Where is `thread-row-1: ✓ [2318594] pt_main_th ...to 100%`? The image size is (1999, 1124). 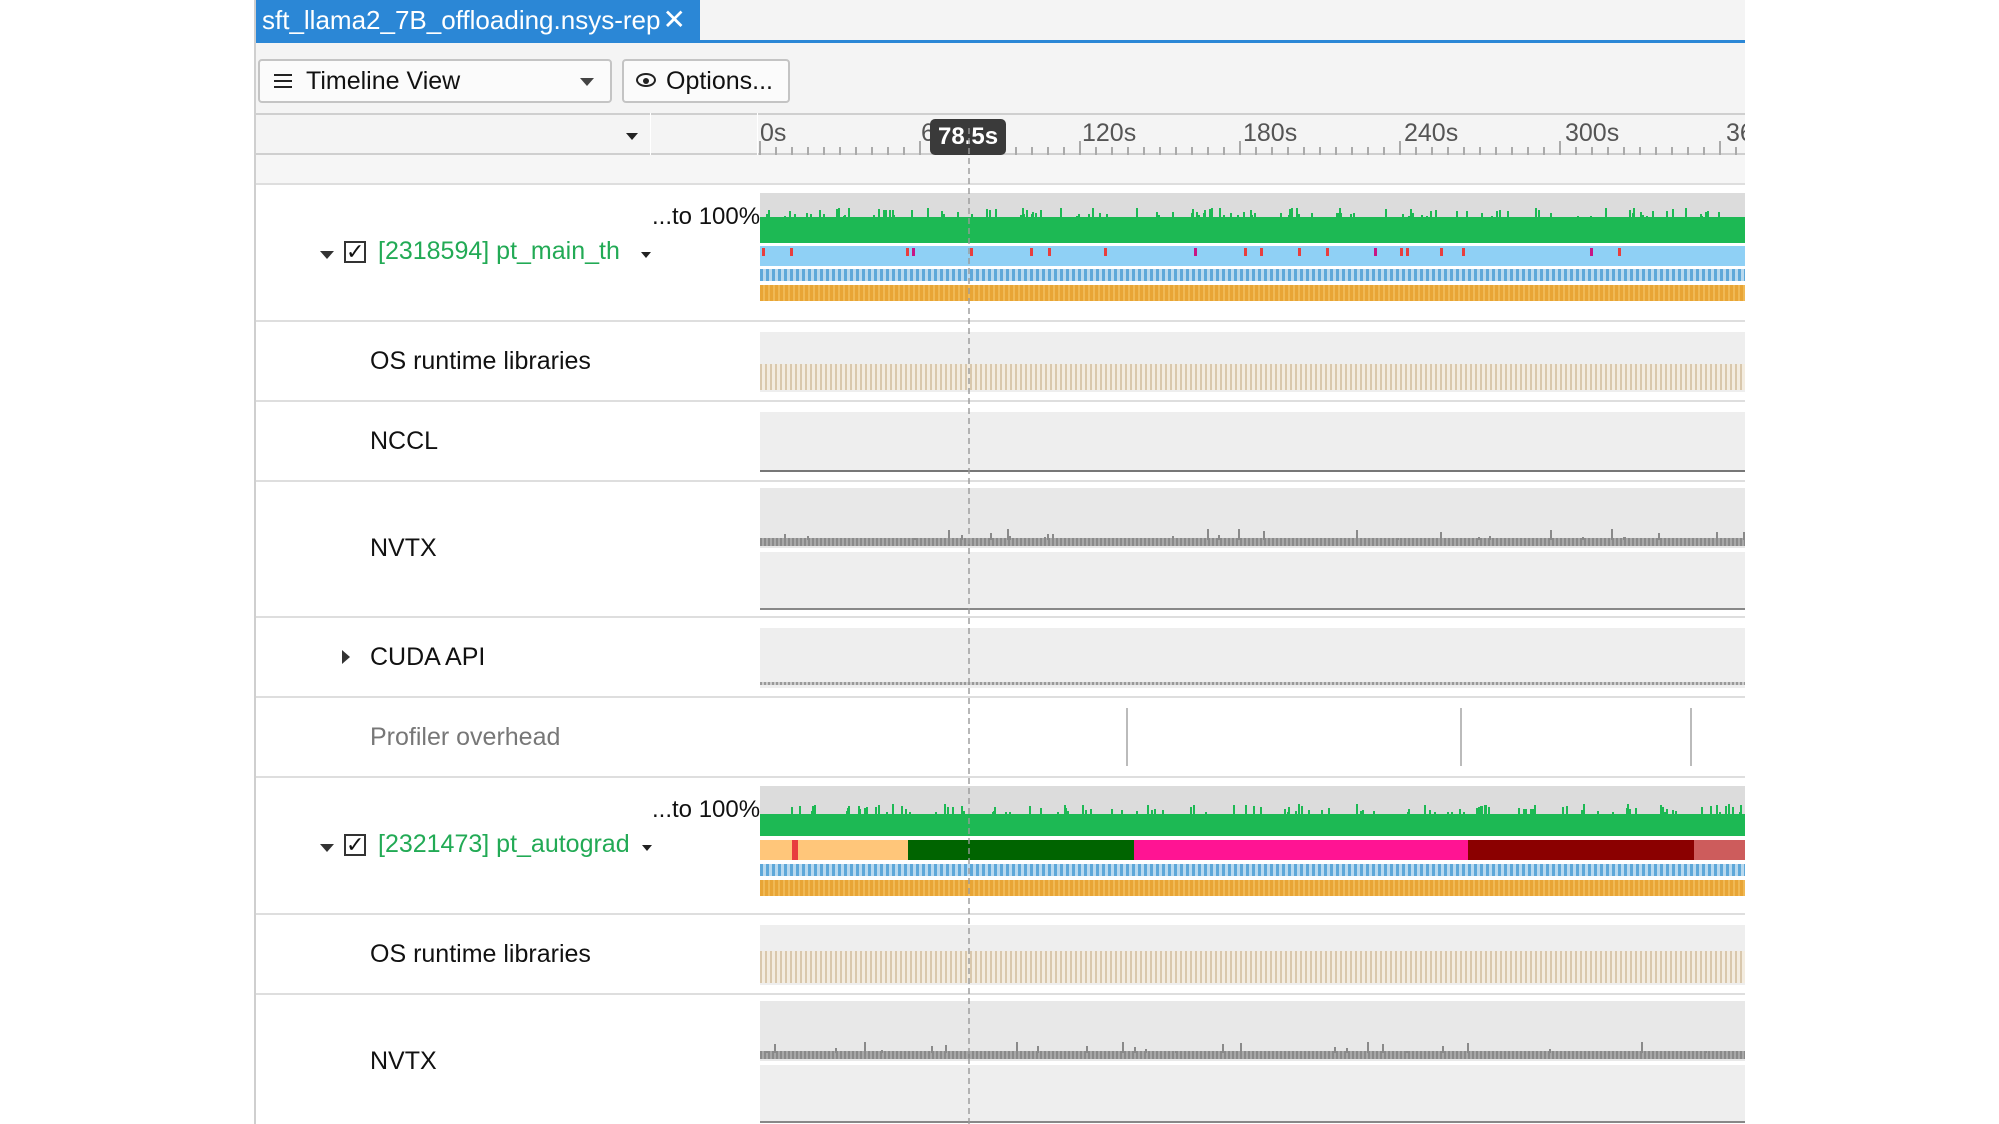
thread-row-1: ✓ [2318594] pt_main_th ...to 100% is located at coordinates (1000, 253).